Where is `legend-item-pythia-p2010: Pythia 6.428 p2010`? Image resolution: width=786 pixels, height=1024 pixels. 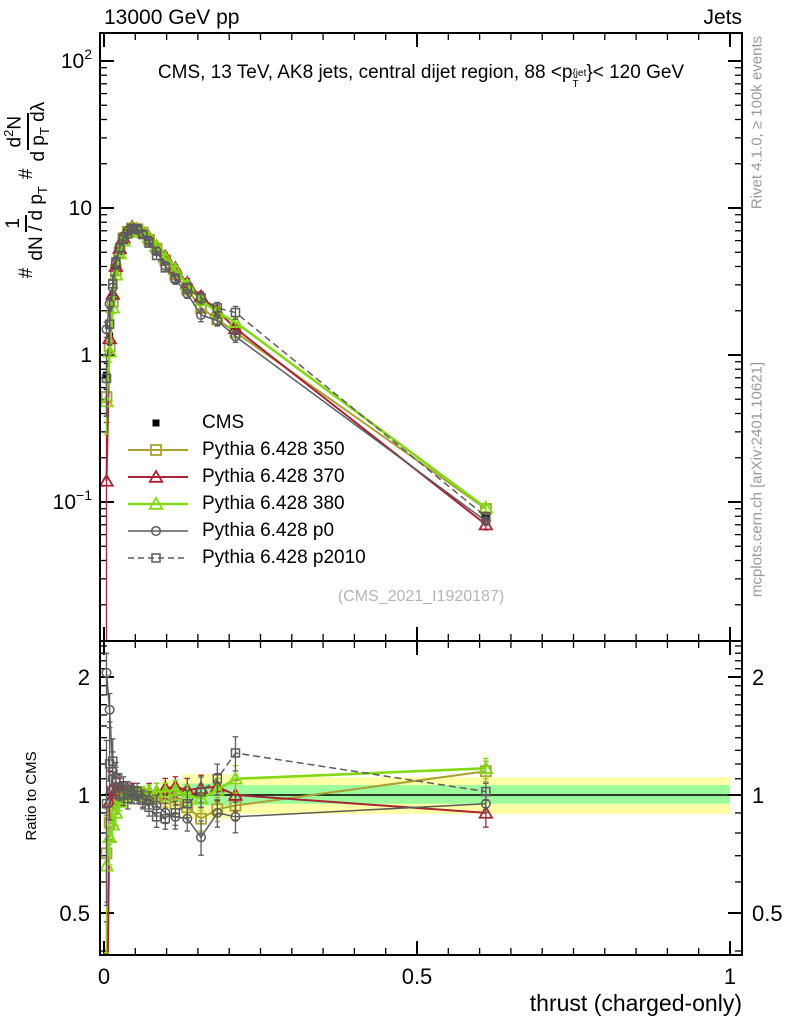
legend-item-pythia-p2010: Pythia 6.428 p2010 is located at coordinates (246, 557).